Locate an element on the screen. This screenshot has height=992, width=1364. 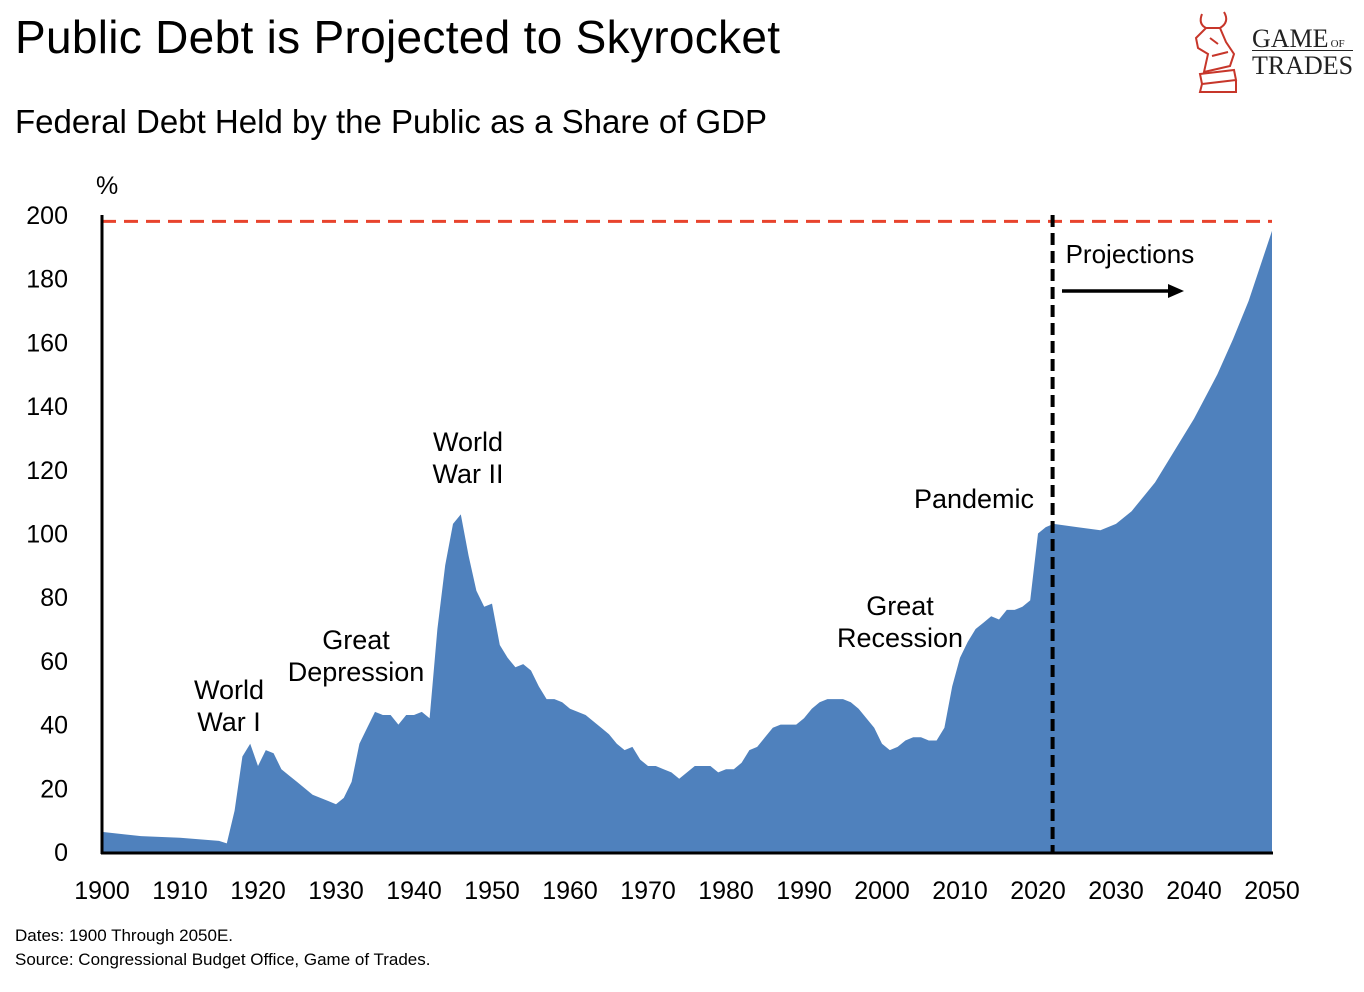
x-tick-label: 2040 is located at coordinates (1194, 891).